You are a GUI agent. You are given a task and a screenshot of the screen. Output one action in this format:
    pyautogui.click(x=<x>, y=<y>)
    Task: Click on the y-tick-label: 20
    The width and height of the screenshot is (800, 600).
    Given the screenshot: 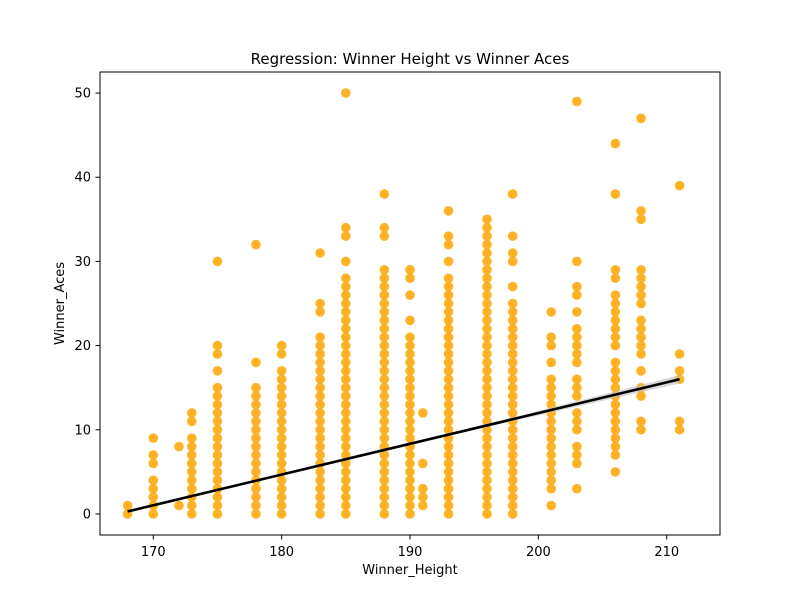 What is the action you would take?
    pyautogui.click(x=82, y=346)
    